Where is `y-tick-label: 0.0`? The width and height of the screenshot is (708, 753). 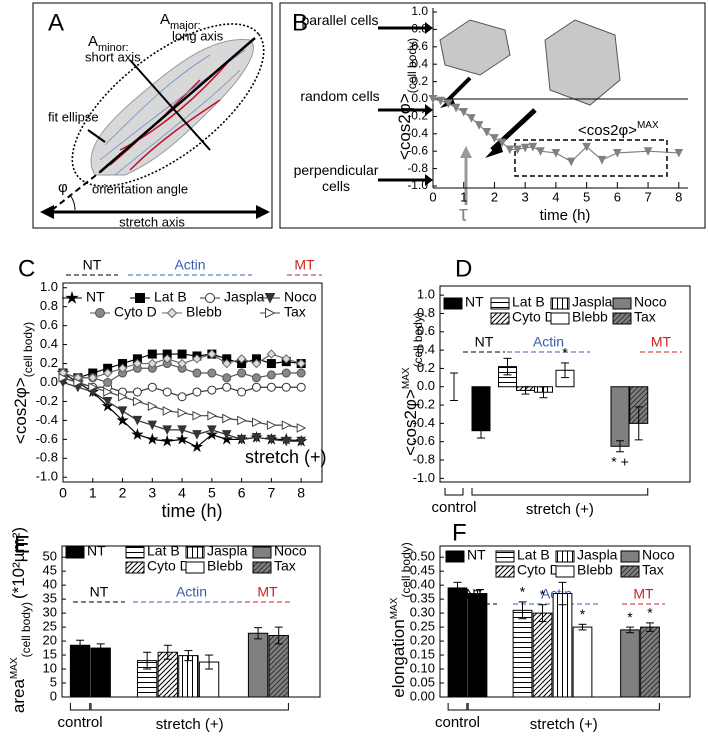 y-tick-label: 0.0 is located at coordinates (426, 385).